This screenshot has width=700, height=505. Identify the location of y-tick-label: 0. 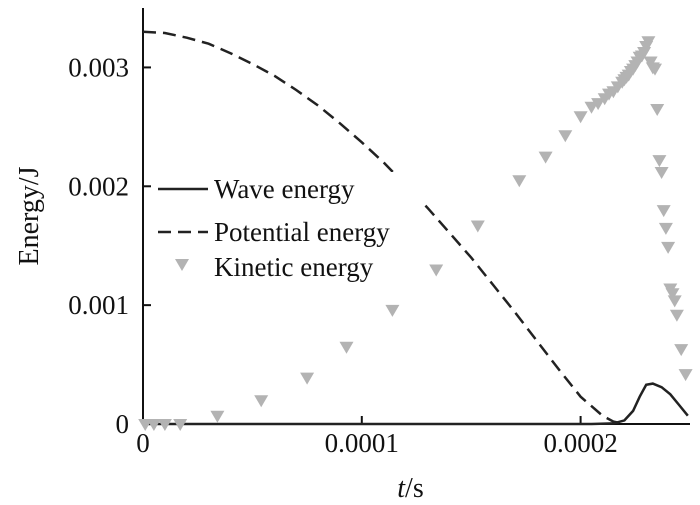
(123, 424).